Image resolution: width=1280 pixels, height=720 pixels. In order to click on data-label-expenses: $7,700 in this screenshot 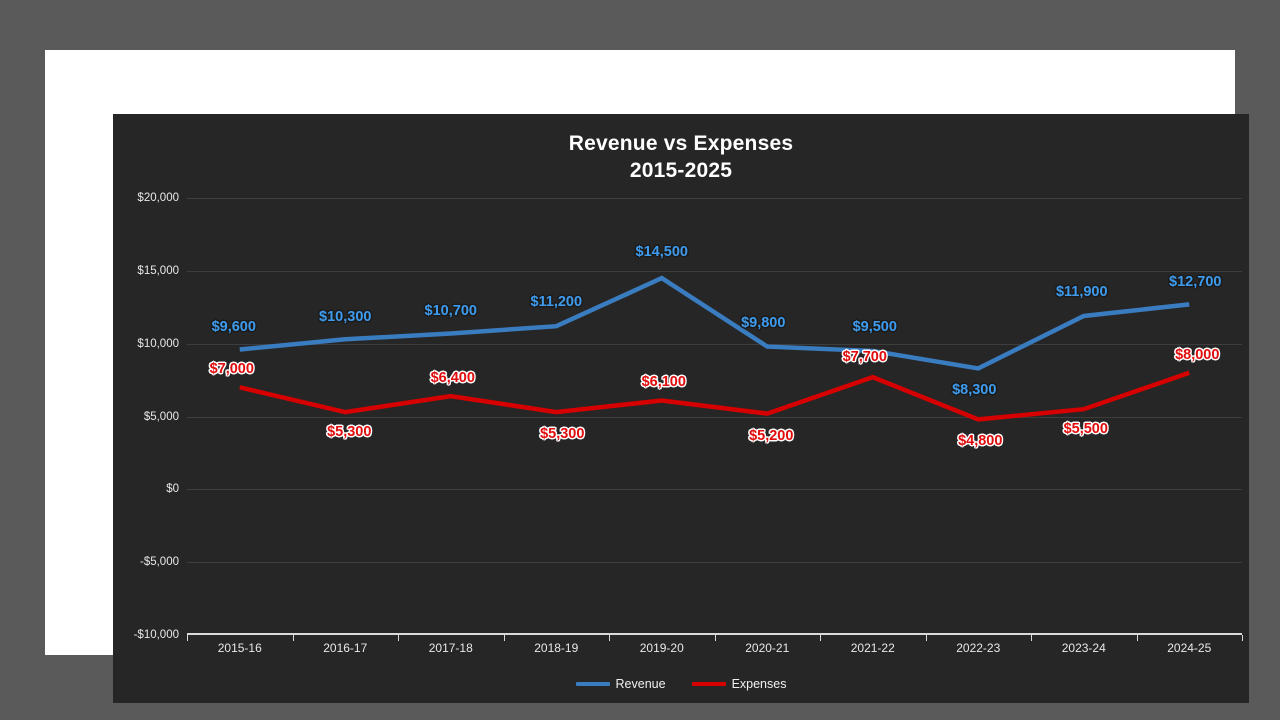, I will do `click(864, 357)`.